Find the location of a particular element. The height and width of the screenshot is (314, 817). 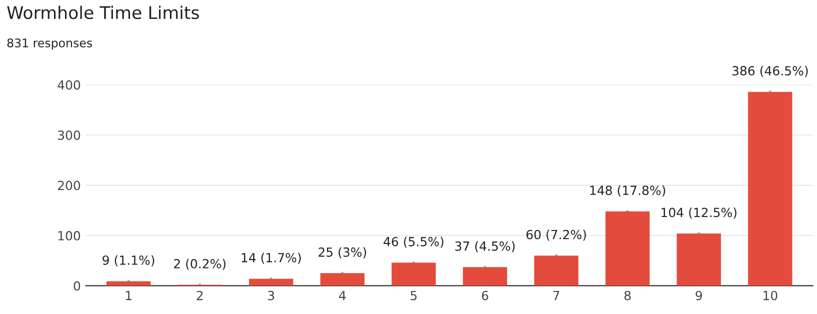

data-label: 37 (4.5%) is located at coordinates (485, 246).